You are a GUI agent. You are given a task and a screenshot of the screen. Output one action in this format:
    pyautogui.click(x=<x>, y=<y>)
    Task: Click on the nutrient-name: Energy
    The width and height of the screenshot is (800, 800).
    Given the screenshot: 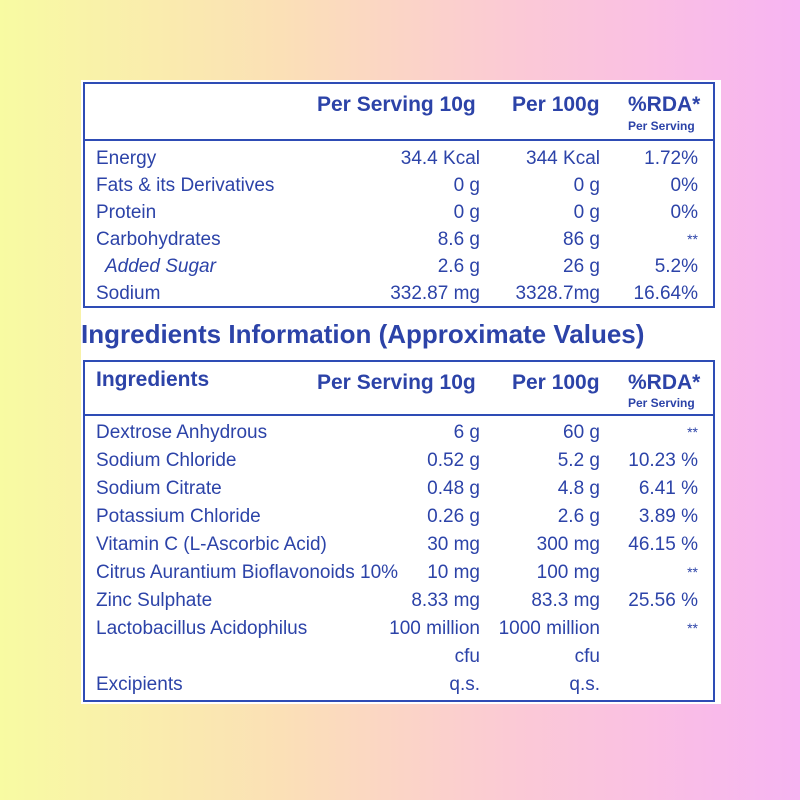 What is the action you would take?
    pyautogui.click(x=126, y=158)
    